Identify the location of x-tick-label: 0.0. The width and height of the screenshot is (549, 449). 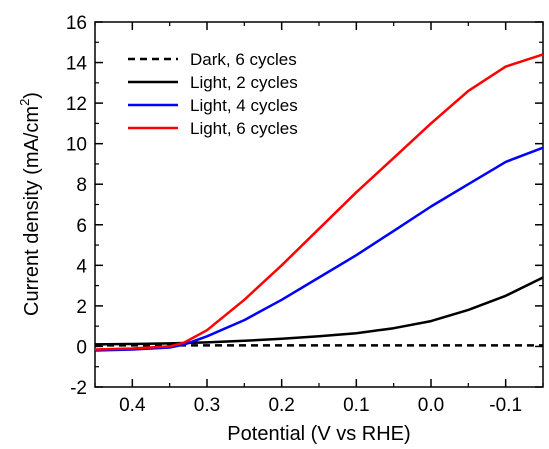
(431, 405).